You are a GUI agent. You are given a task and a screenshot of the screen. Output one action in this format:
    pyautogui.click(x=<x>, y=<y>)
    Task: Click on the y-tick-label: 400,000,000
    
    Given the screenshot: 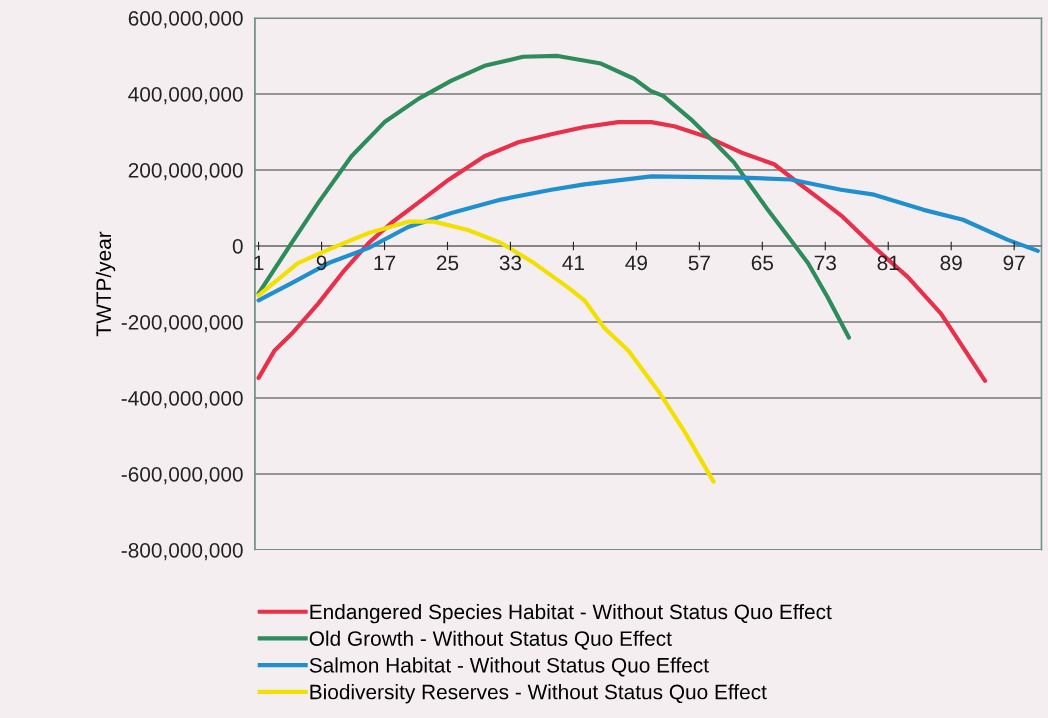 What is the action you would take?
    pyautogui.click(x=185, y=95)
    